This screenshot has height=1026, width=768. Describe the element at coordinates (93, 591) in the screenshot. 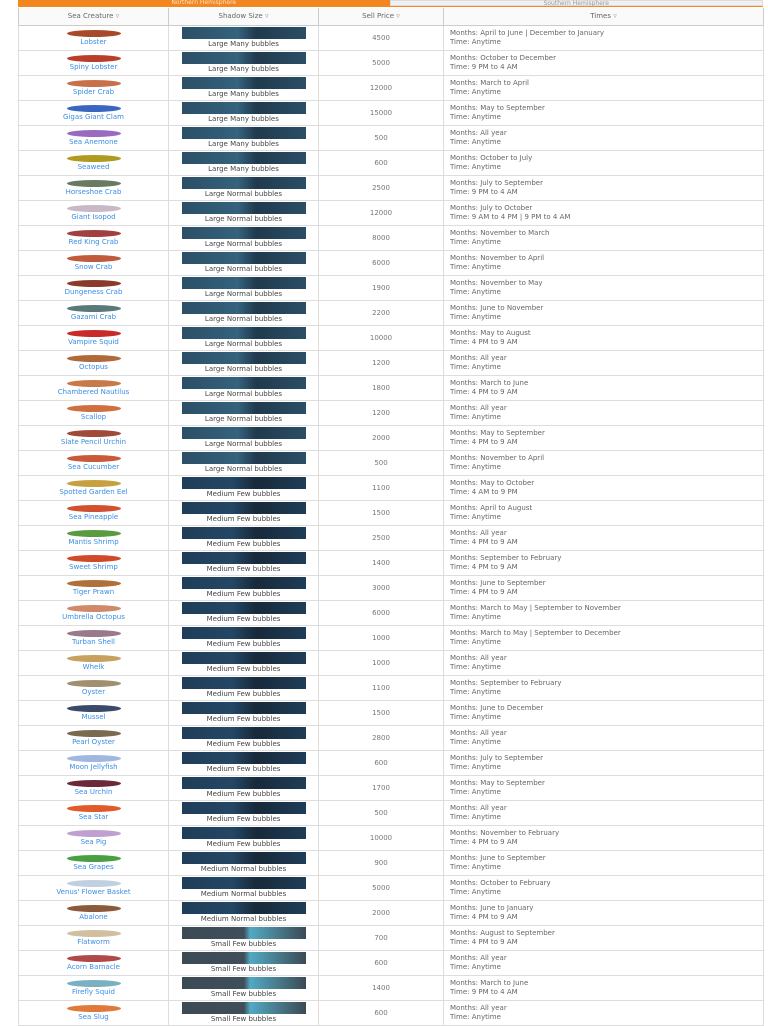

I see `creature-link: Tiger Prawn` at that location.